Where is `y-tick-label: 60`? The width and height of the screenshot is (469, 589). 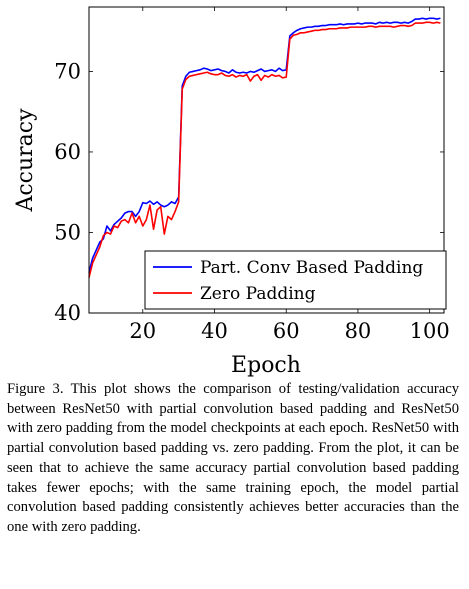
y-tick-label: 60 is located at coordinates (67, 152).